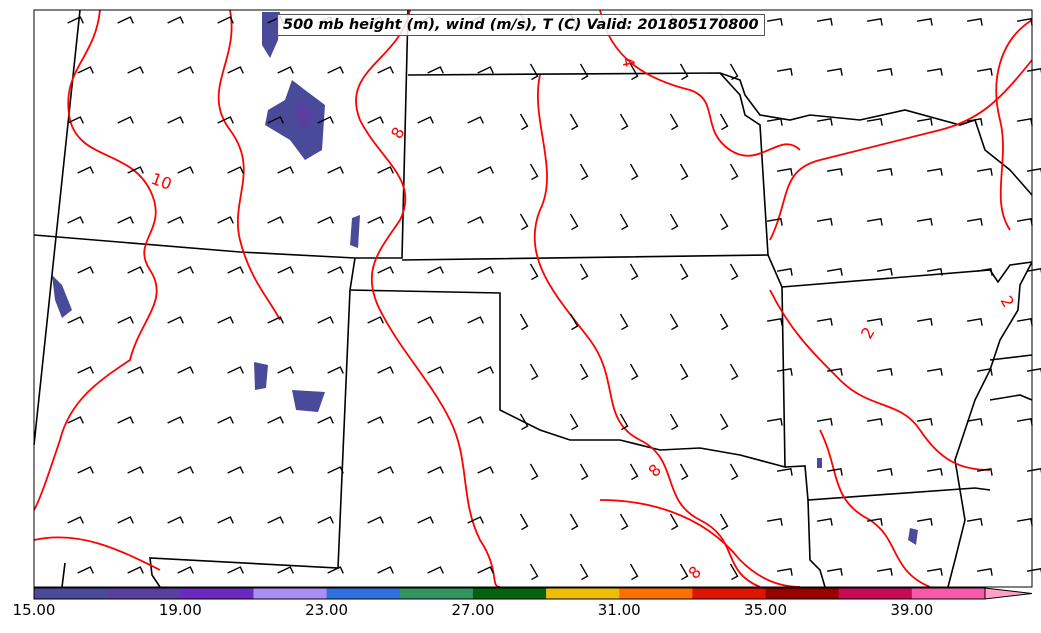 This screenshot has width=1041, height=633. I want to click on colorbar, so click(533, 593).